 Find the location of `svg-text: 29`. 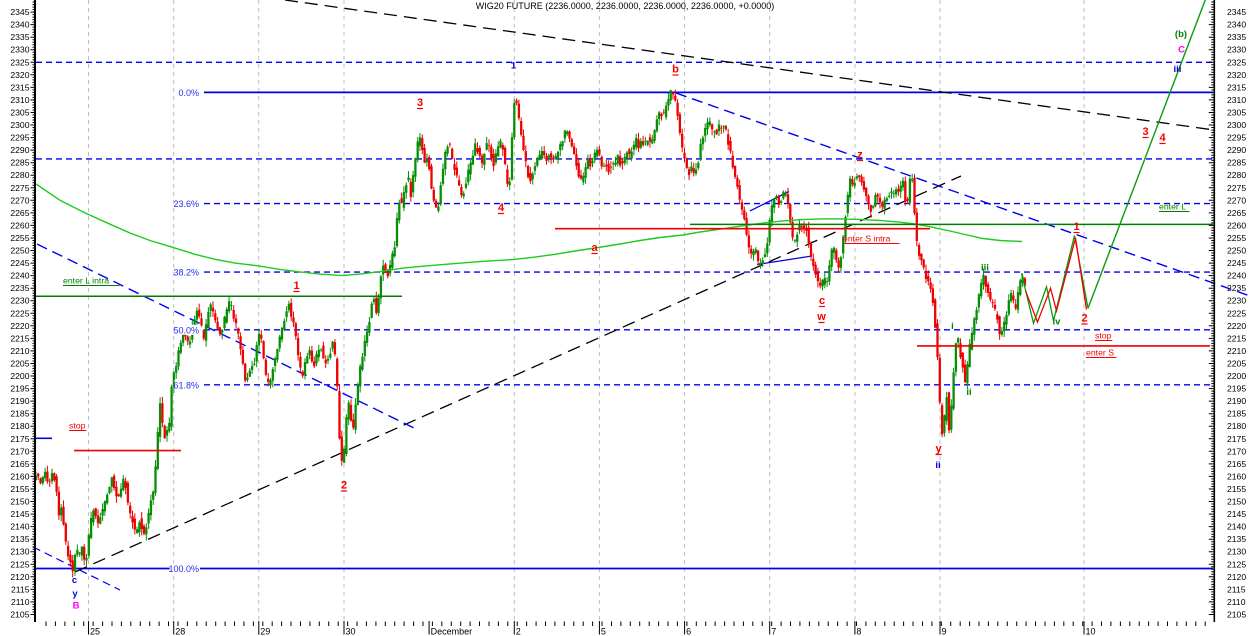

svg-text: 29 is located at coordinates (265, 631).